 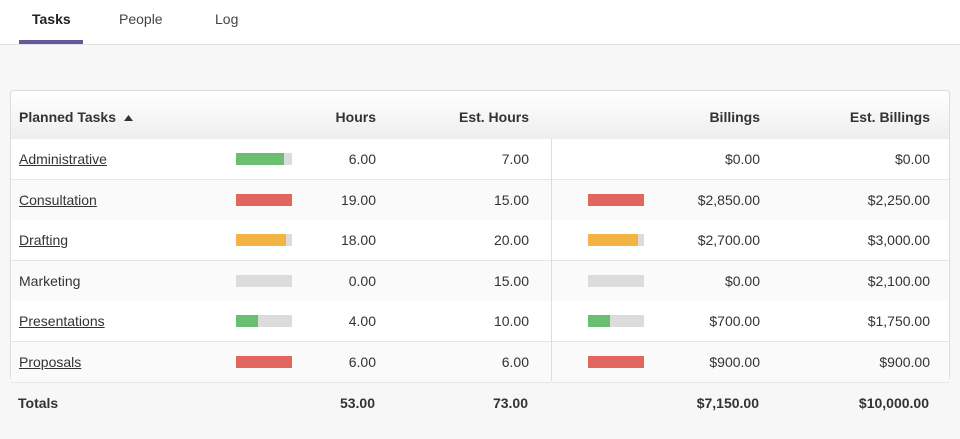 What do you see at coordinates (227, 19) in the screenshot?
I see `tab: Log` at bounding box center [227, 19].